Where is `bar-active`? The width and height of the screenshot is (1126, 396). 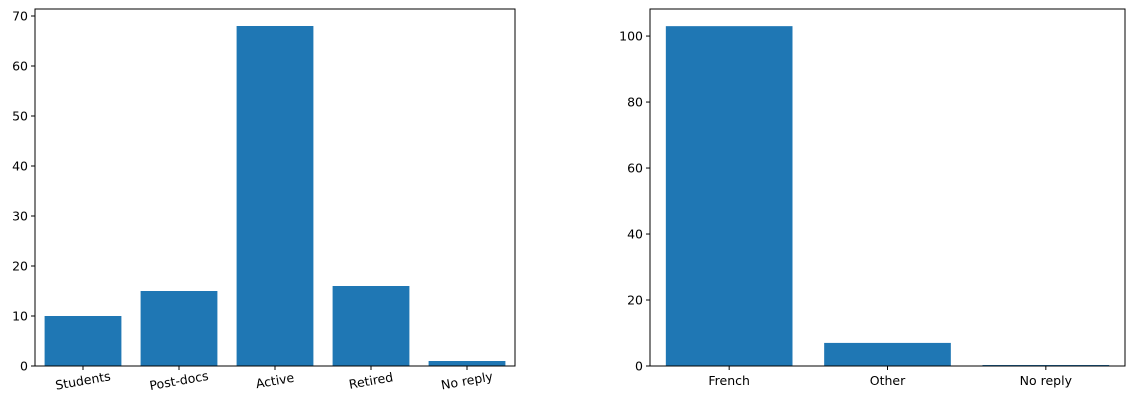 bar-active is located at coordinates (275, 196).